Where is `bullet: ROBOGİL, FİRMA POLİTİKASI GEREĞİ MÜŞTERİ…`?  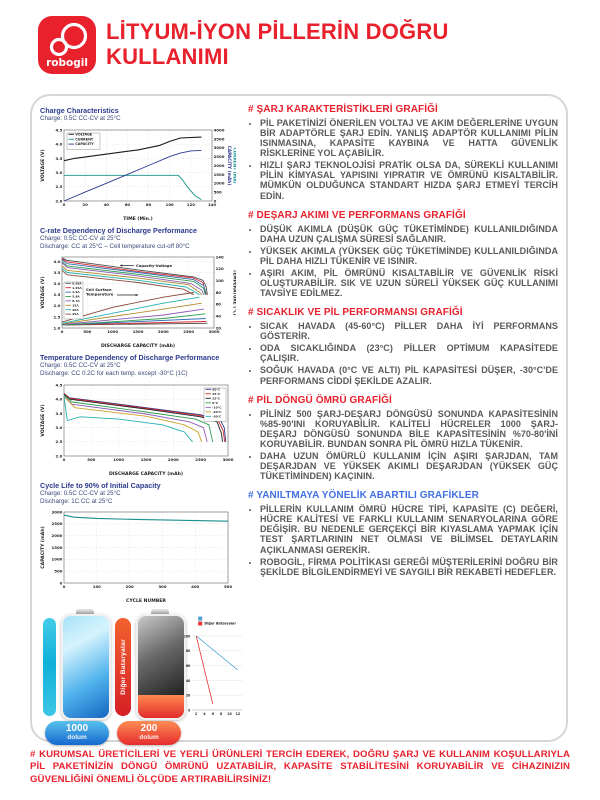
bullet: ROBOGİL, FİRMA POLİTİKASI GEREĞİ MÜŞTERİ… is located at coordinates (409, 567).